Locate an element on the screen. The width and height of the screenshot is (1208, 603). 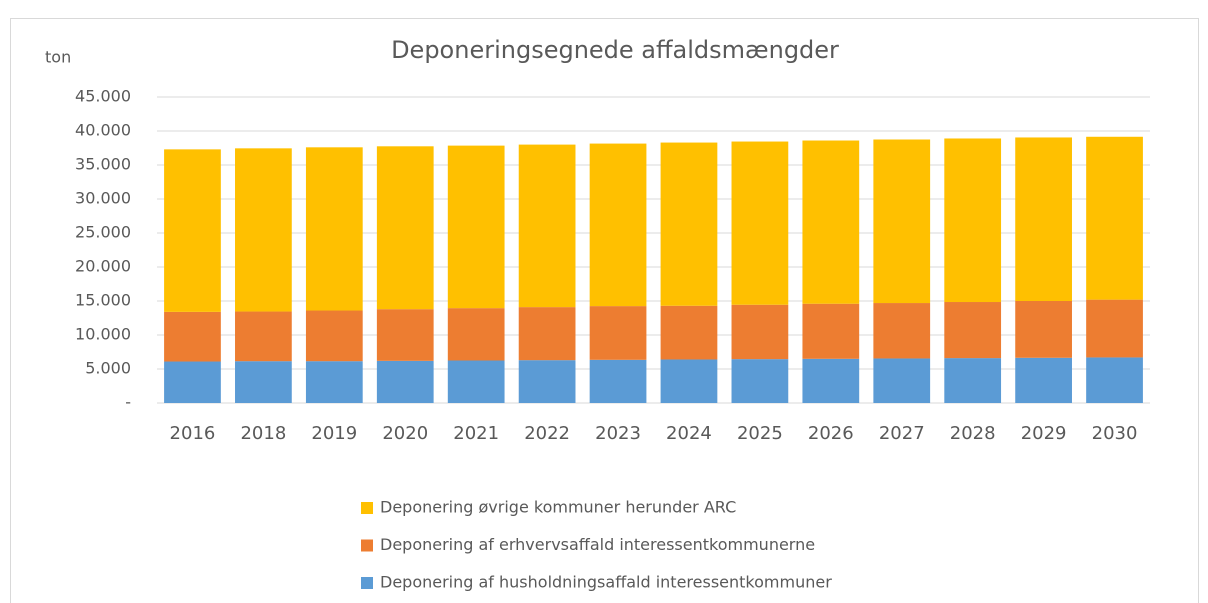
x-tick-label: 2025 is located at coordinates (760, 433).